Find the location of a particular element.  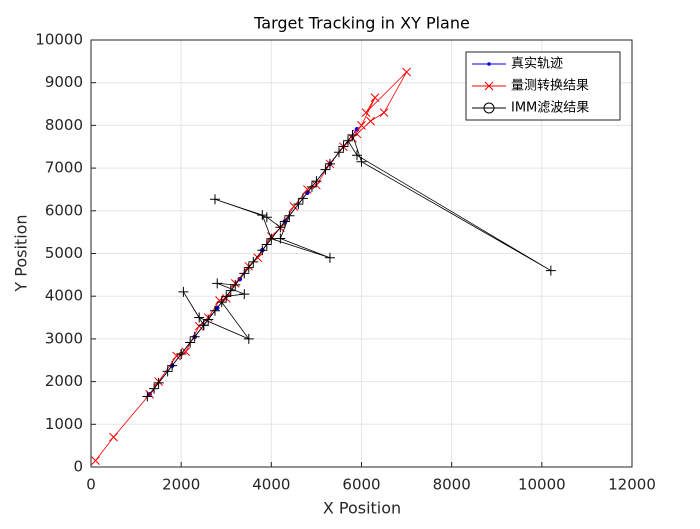

y-tick-label: 1000 is located at coordinates (64, 424).